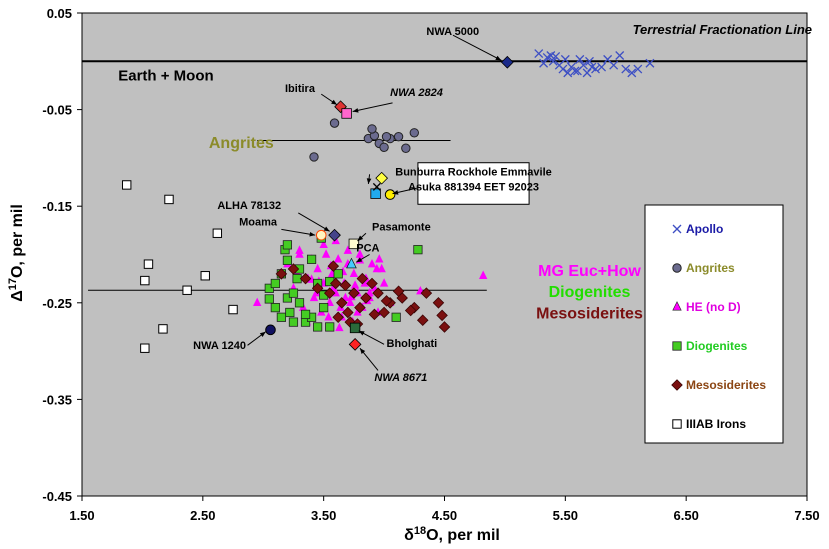 The image size is (829, 549). What do you see at coordinates (806, 515) in the screenshot?
I see `x-tick-label: 7.50` at bounding box center [806, 515].